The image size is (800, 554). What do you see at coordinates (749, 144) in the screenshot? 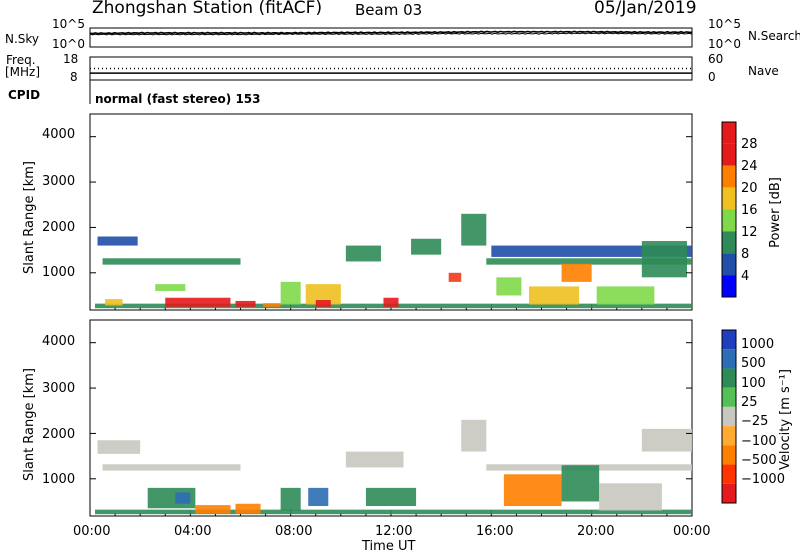
I see `power-colorbar-tick: 28` at bounding box center [749, 144].